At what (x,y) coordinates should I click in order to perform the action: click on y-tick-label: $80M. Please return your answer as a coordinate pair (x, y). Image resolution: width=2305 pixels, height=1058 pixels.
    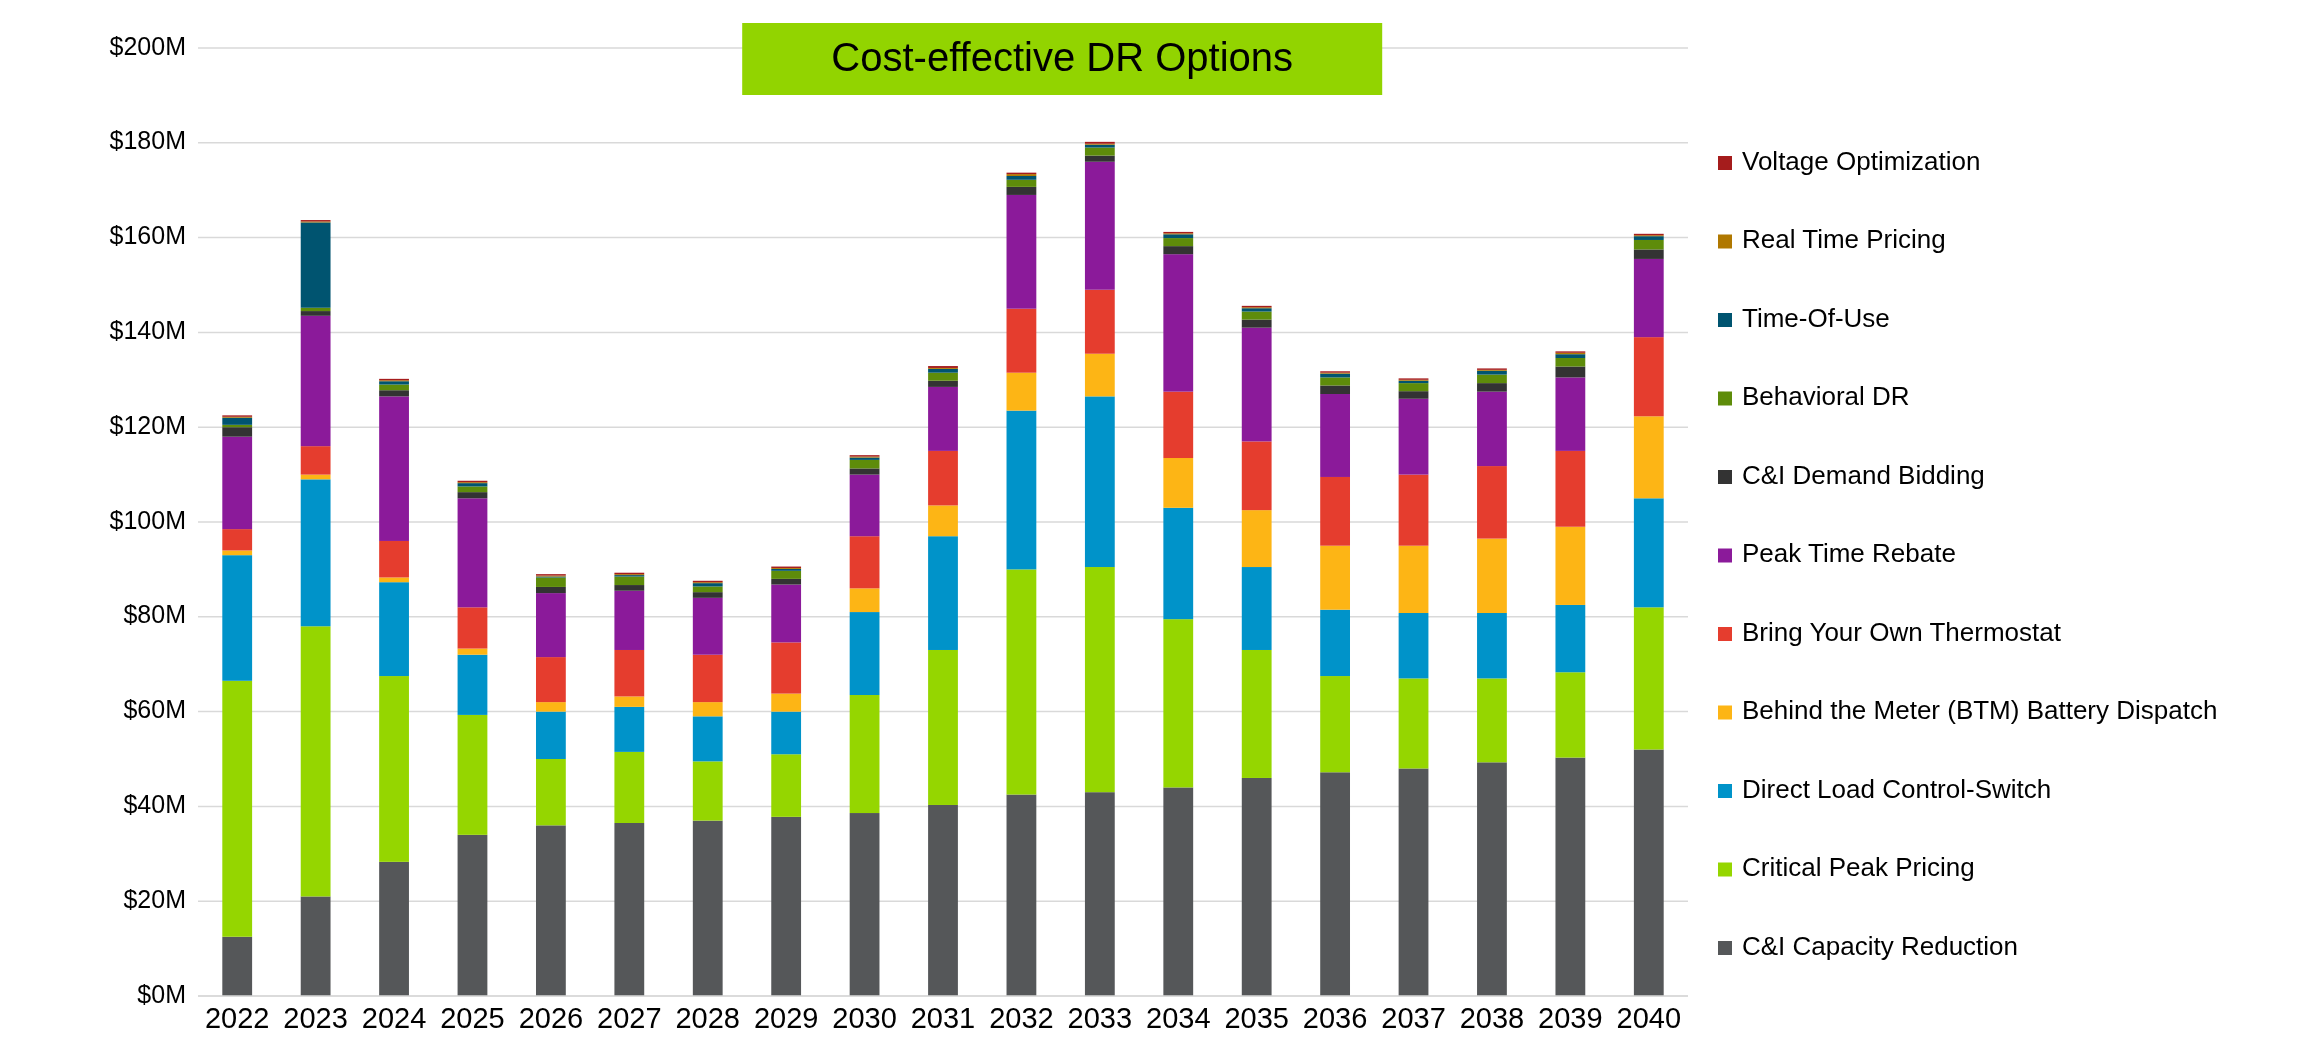
    Looking at the image, I should click on (154, 614).